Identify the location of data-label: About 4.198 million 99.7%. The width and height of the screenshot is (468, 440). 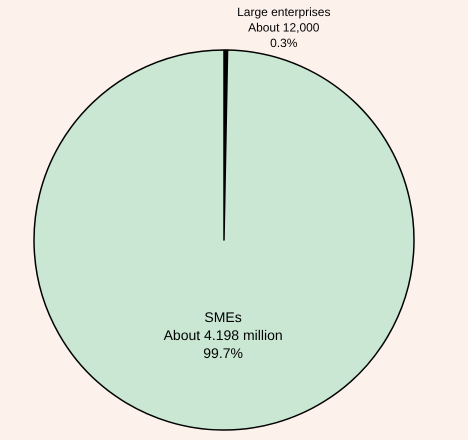
(223, 344).